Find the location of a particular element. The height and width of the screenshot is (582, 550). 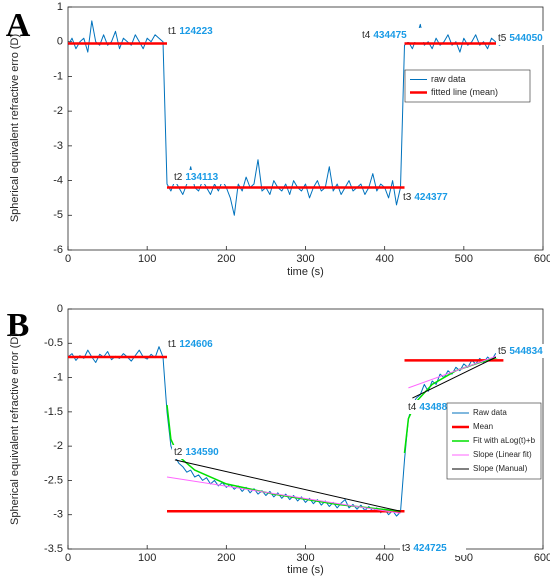

annotation-value: 134590 is located at coordinates (202, 452).